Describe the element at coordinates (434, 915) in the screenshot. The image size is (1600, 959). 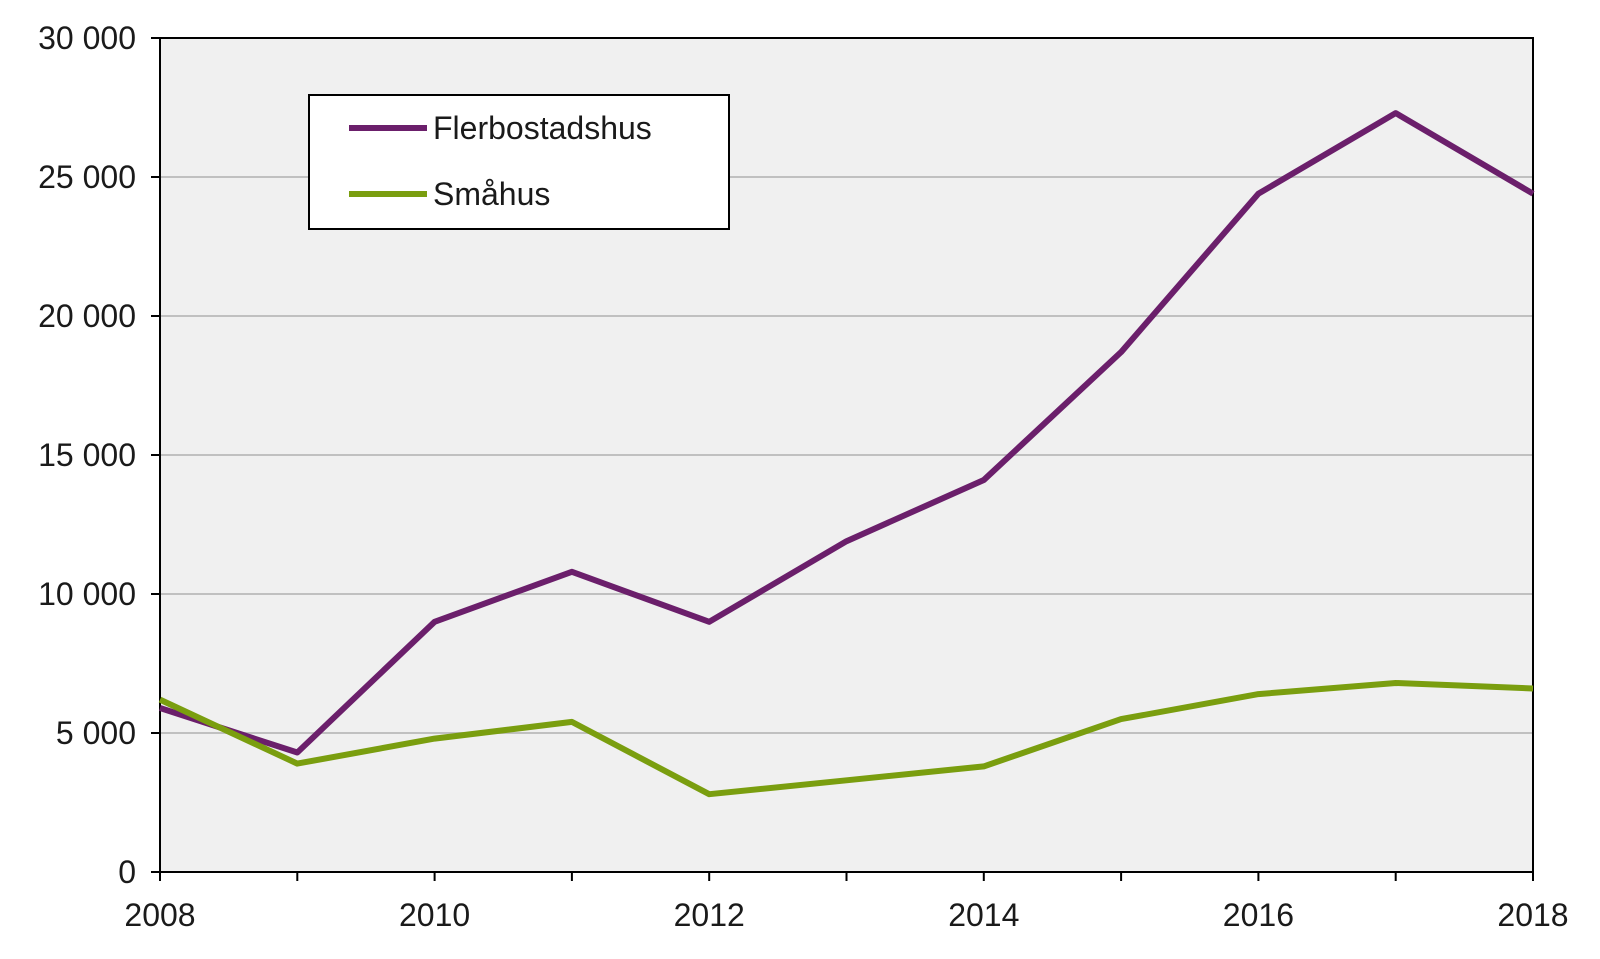
I see `x-tick-label-1: 2010` at that location.